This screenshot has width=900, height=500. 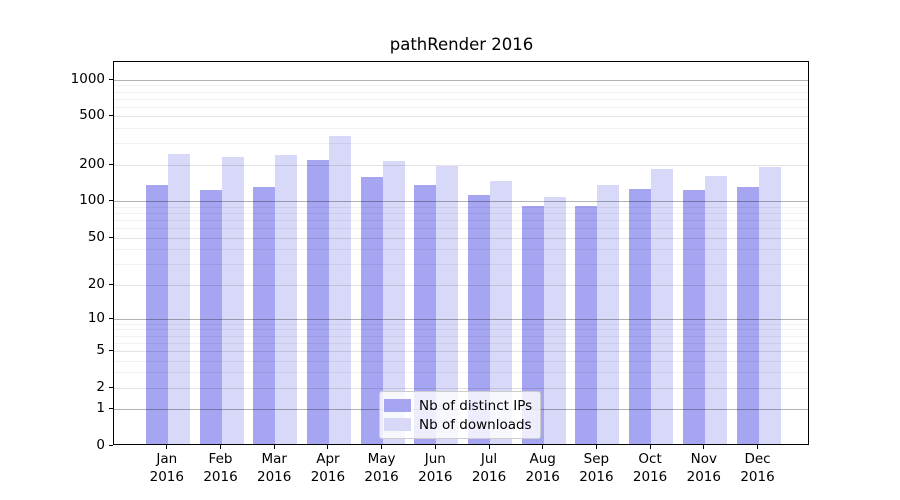 What do you see at coordinates (596, 446) in the screenshot?
I see `x-tick-sep` at bounding box center [596, 446].